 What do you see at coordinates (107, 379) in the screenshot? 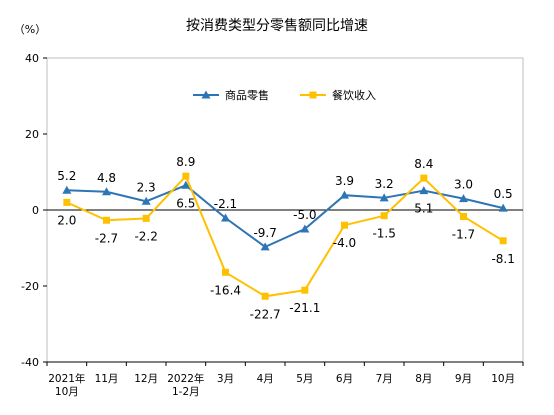
I see `x-tick-label: 11月` at bounding box center [107, 379].